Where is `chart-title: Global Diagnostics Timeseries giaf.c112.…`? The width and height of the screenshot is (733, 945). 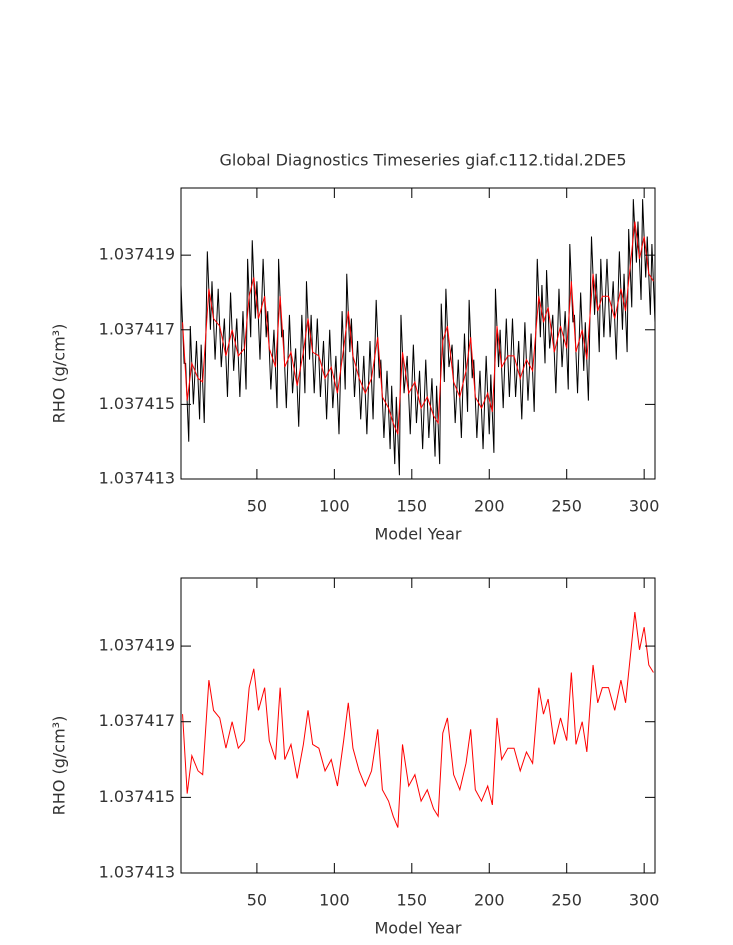
chart-title: Global Diagnostics Timeseries giaf.c112.… is located at coordinates (422, 160).